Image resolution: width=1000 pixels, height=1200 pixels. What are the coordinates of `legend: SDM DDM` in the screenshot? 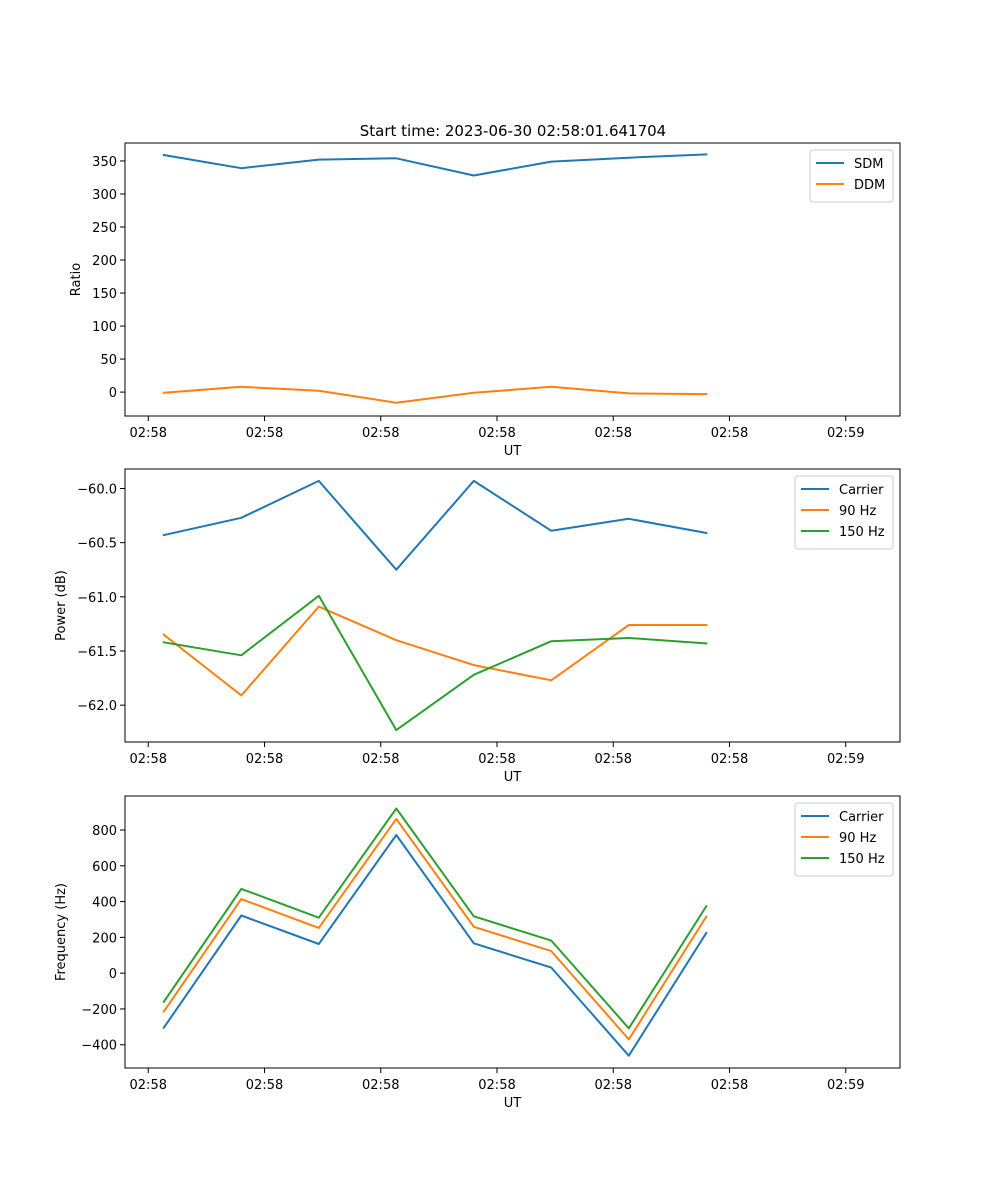 It's located at (851, 176).